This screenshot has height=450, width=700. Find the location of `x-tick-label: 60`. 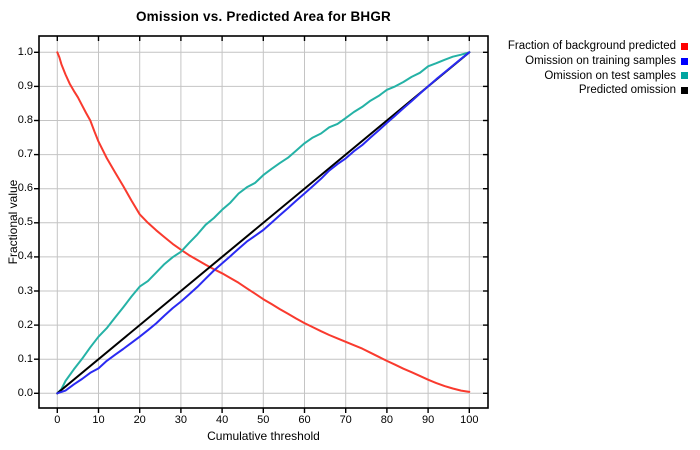

x-tick-label: 60 is located at coordinates (304, 420).